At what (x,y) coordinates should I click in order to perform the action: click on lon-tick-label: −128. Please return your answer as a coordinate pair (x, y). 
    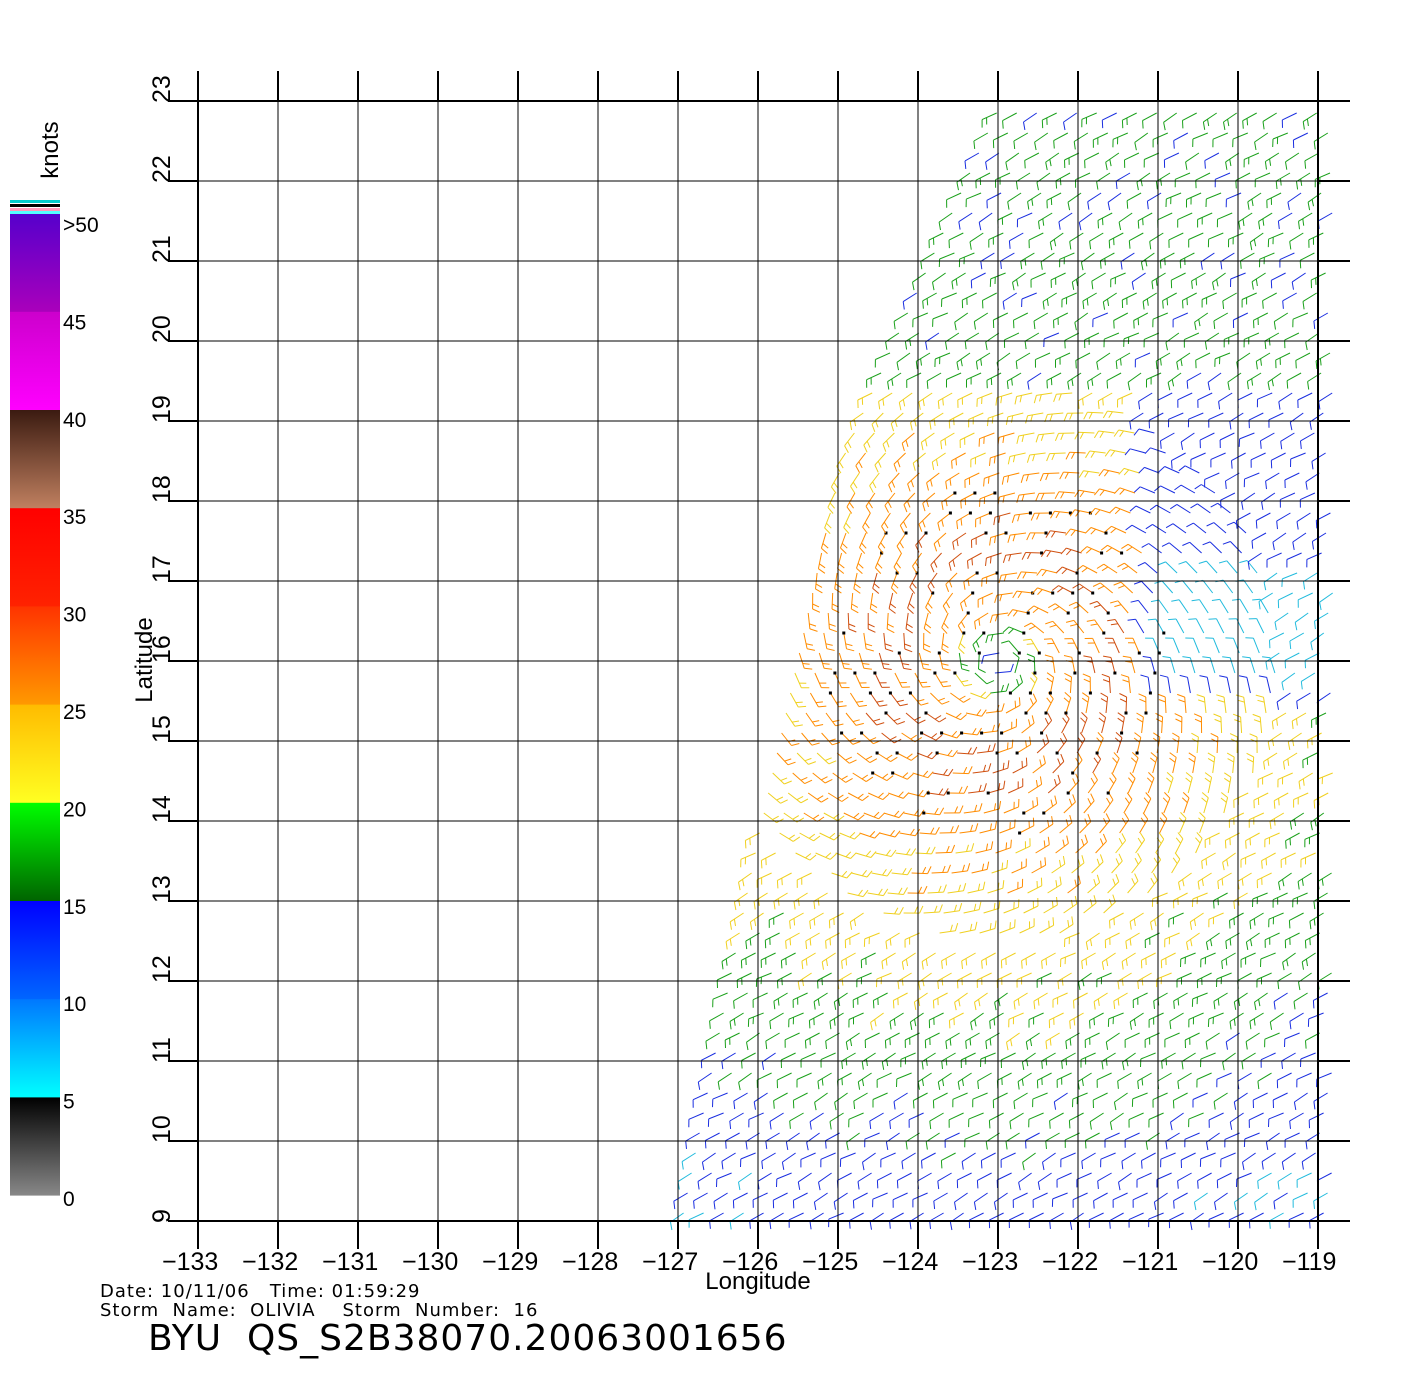
    Looking at the image, I should click on (590, 1262).